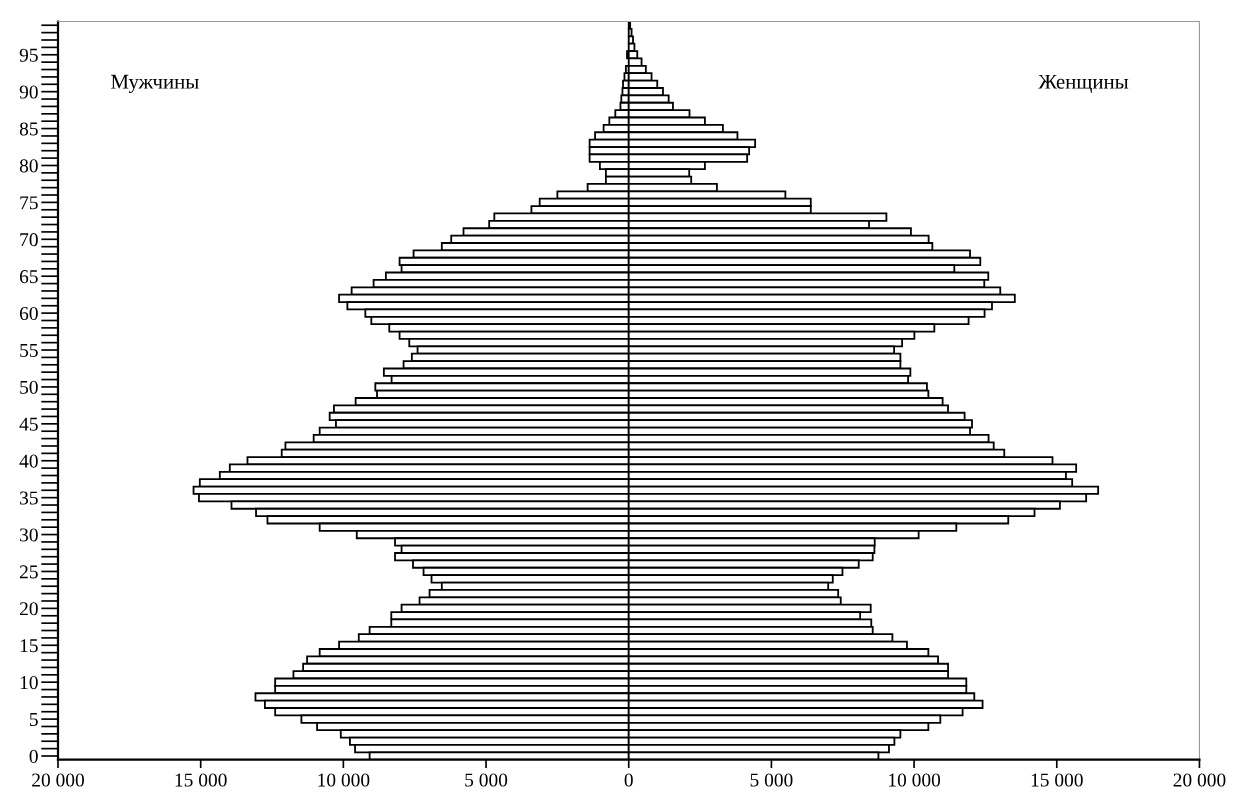 The height and width of the screenshot is (798, 1234). Describe the element at coordinates (155, 83) in the screenshot. I see `annotation: Мужчины` at that location.